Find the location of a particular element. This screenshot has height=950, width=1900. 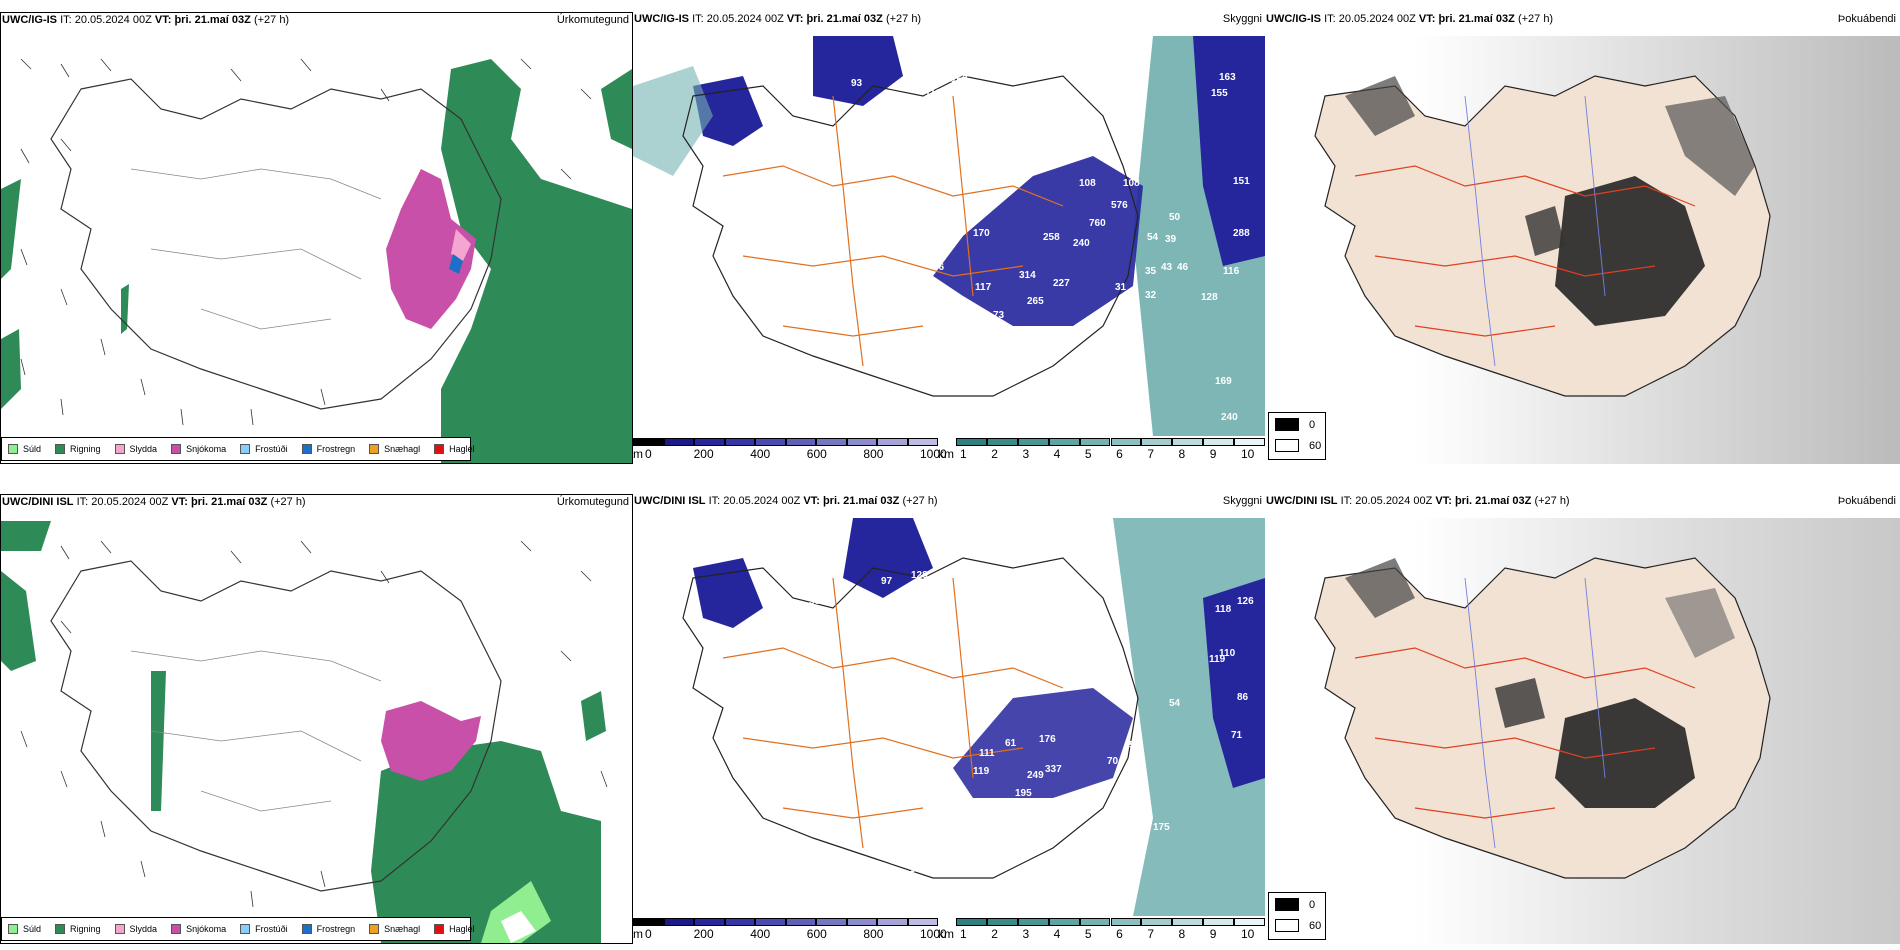

legend-item: Haglél is located at coordinates (454, 929).